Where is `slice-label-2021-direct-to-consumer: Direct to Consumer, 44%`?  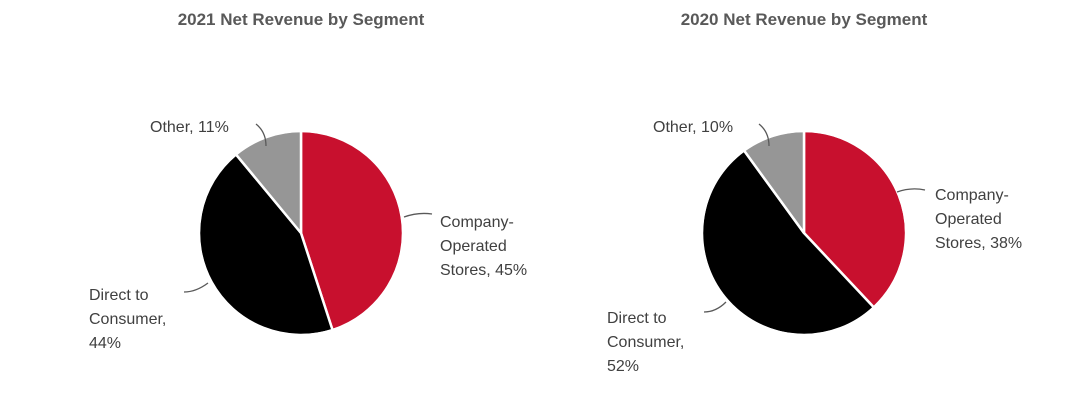
slice-label-2021-direct-to-consumer: Direct to Consumer, 44% is located at coordinates (127, 320).